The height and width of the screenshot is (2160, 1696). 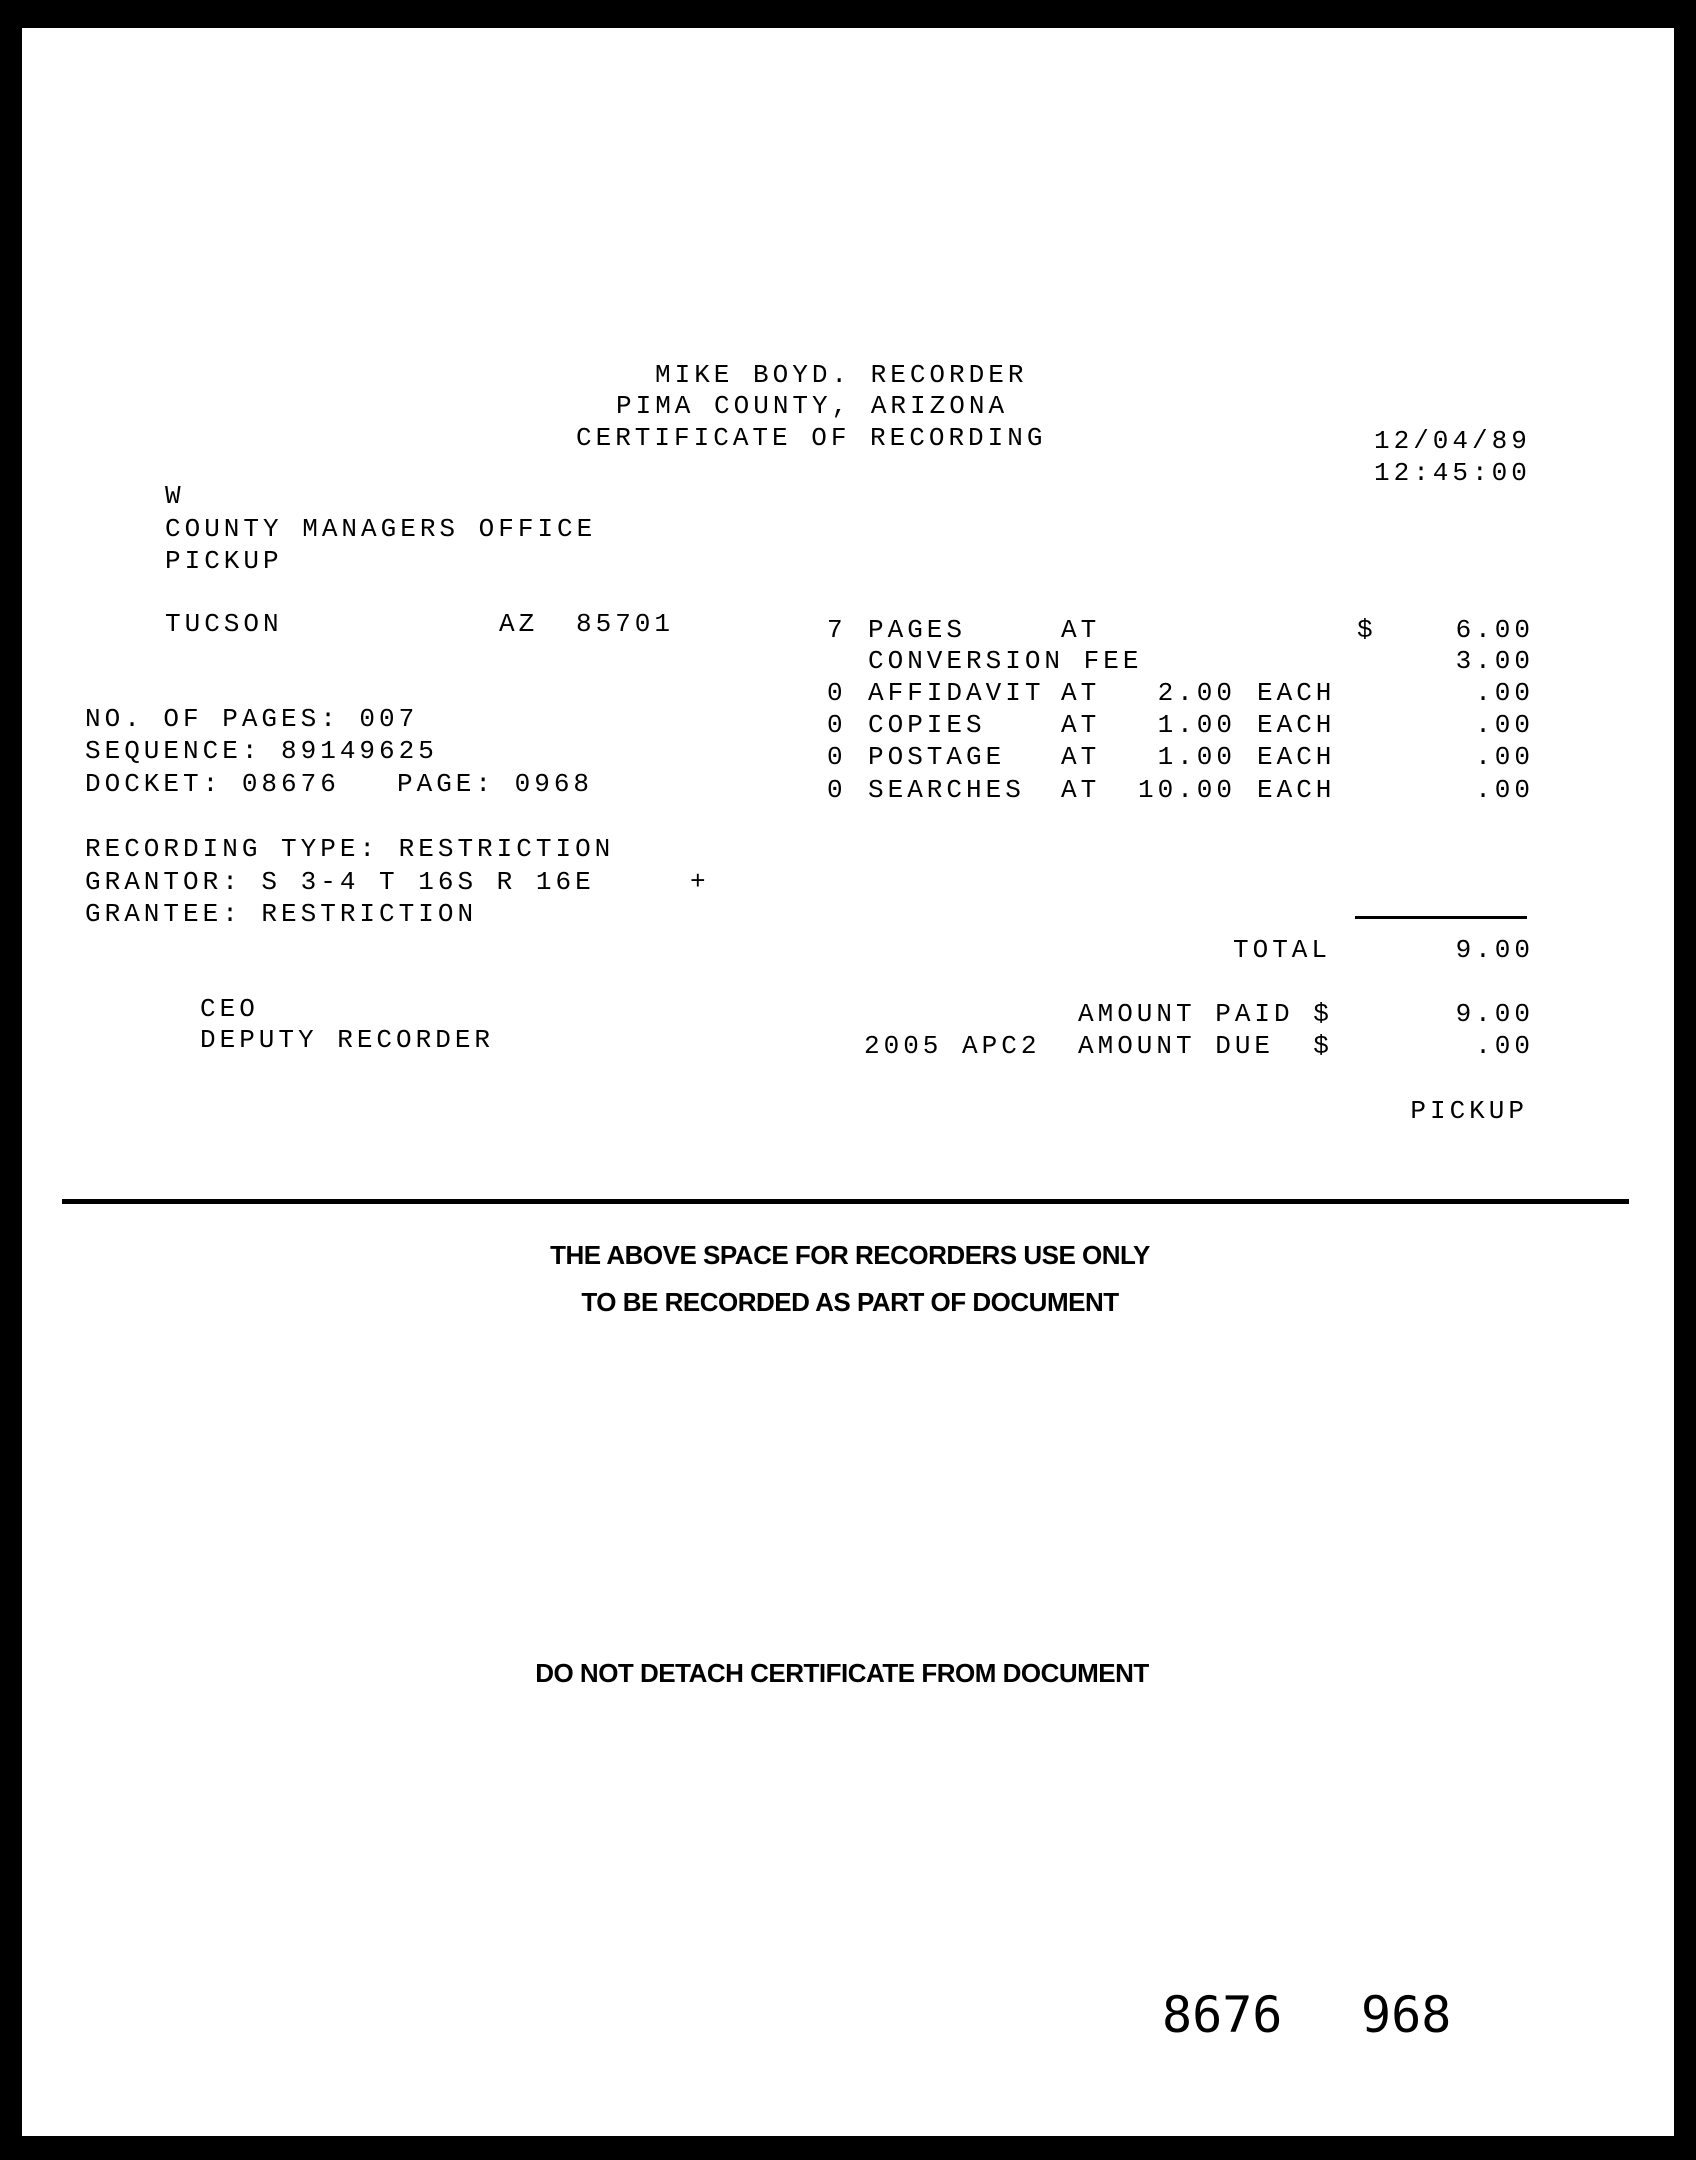 I want to click on total-rule, so click(x=1441, y=917).